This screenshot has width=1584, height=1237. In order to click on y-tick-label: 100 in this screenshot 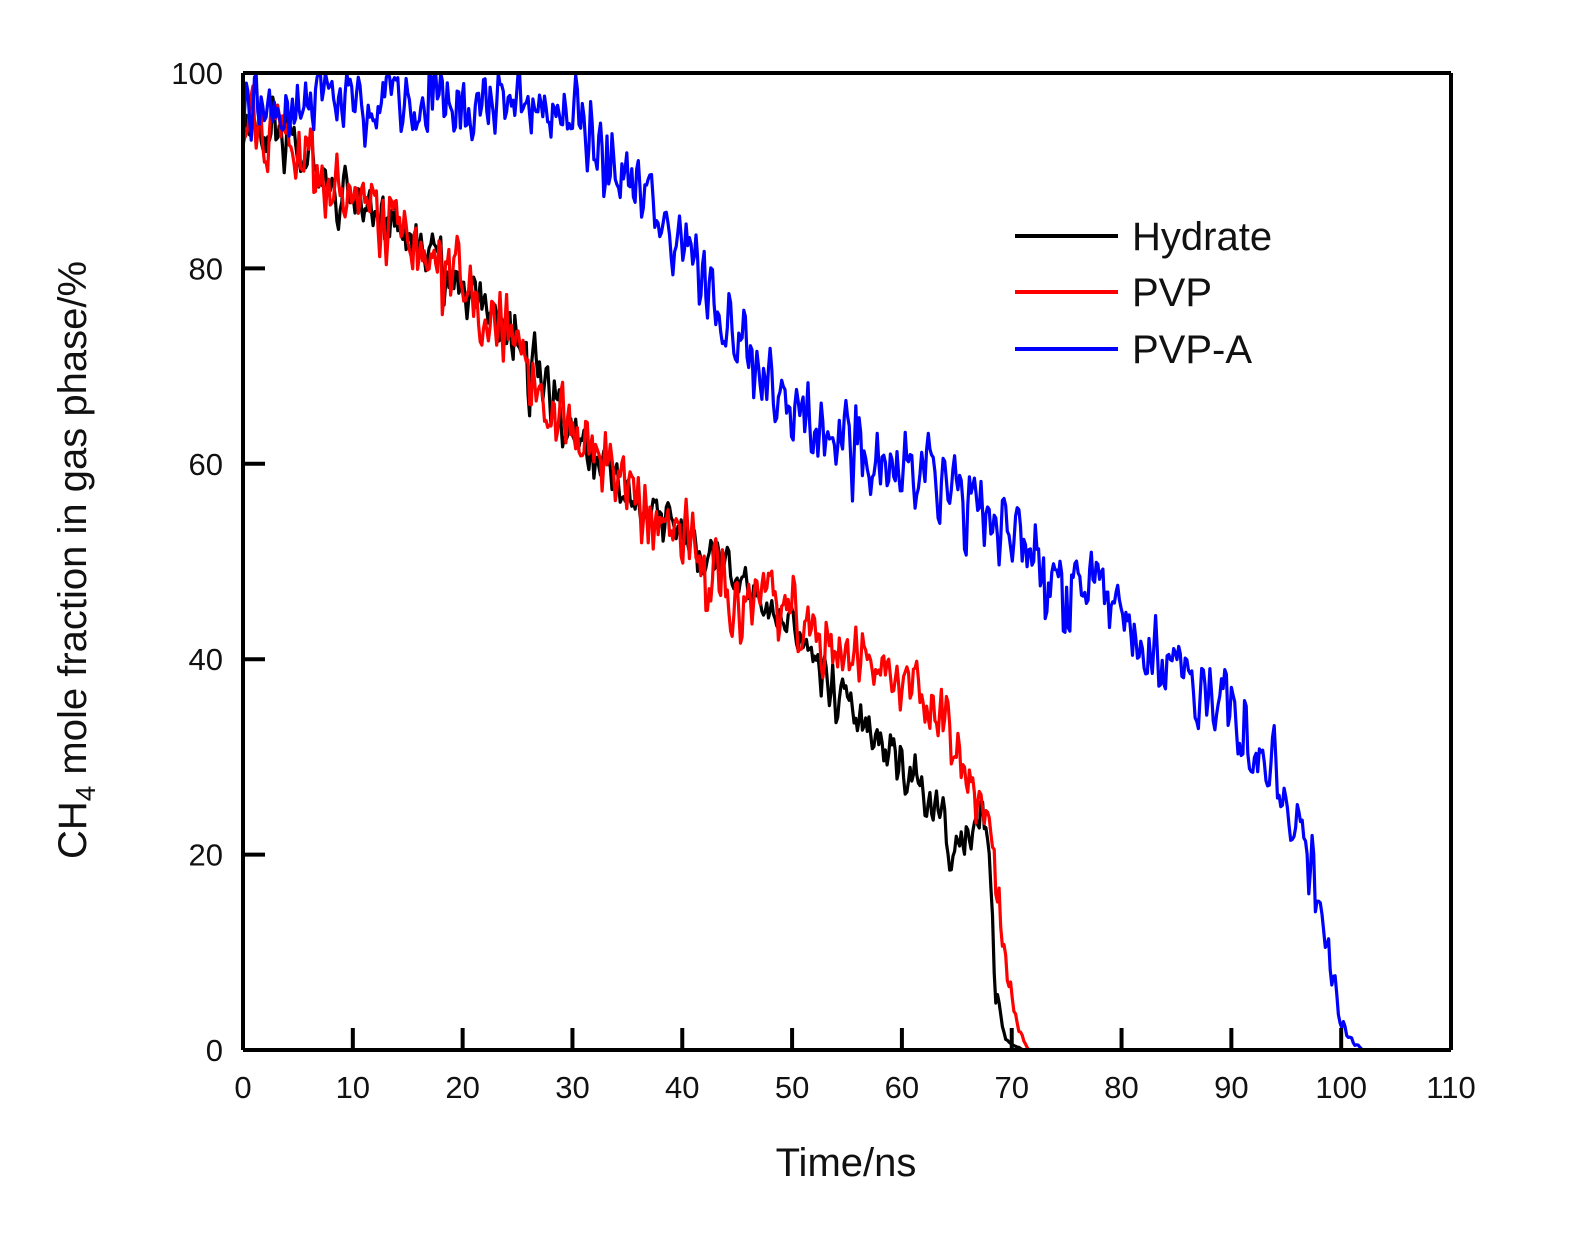, I will do `click(197, 73)`.